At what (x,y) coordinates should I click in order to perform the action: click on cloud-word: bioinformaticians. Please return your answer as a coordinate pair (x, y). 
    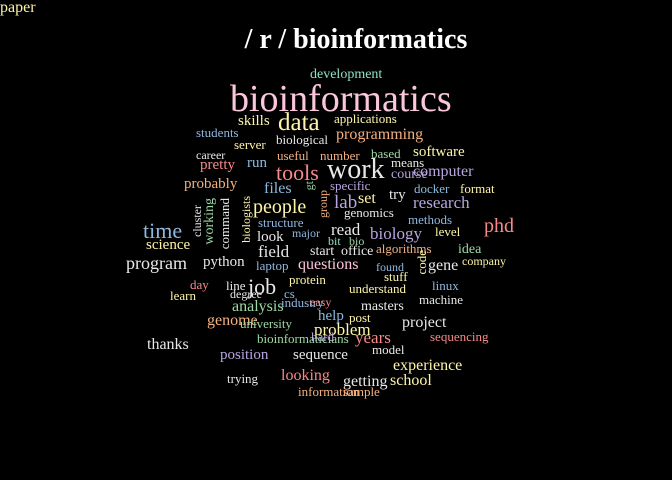
    Looking at the image, I should click on (303, 338).